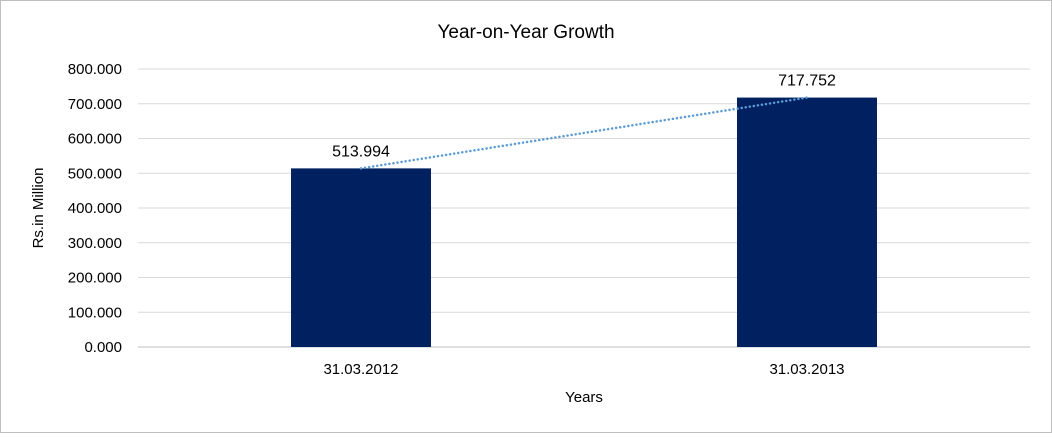 Image resolution: width=1052 pixels, height=438 pixels. What do you see at coordinates (584, 397) in the screenshot?
I see `x-axis-label: Years` at bounding box center [584, 397].